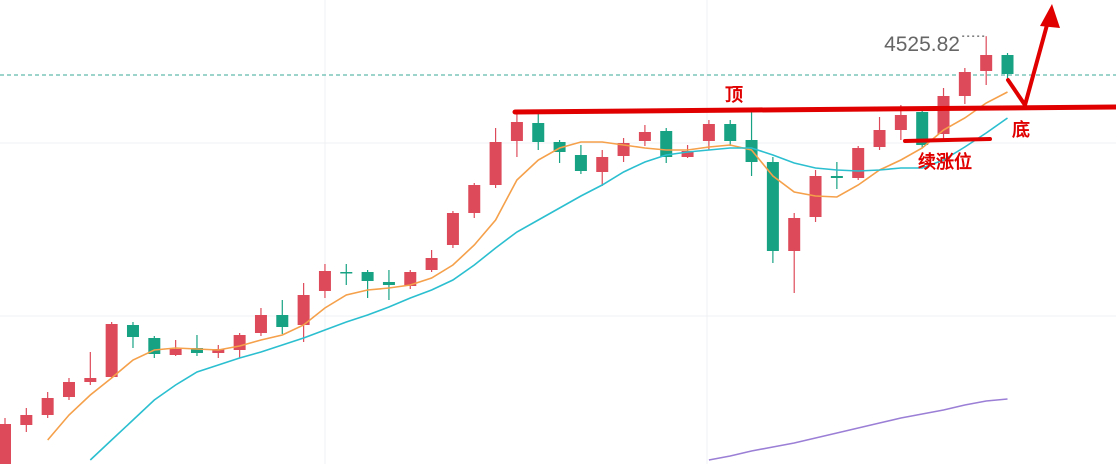 Image resolution: width=1116 pixels, height=464 pixels. Describe the element at coordinates (734, 95) in the screenshot. I see `top-label: 顶` at that location.